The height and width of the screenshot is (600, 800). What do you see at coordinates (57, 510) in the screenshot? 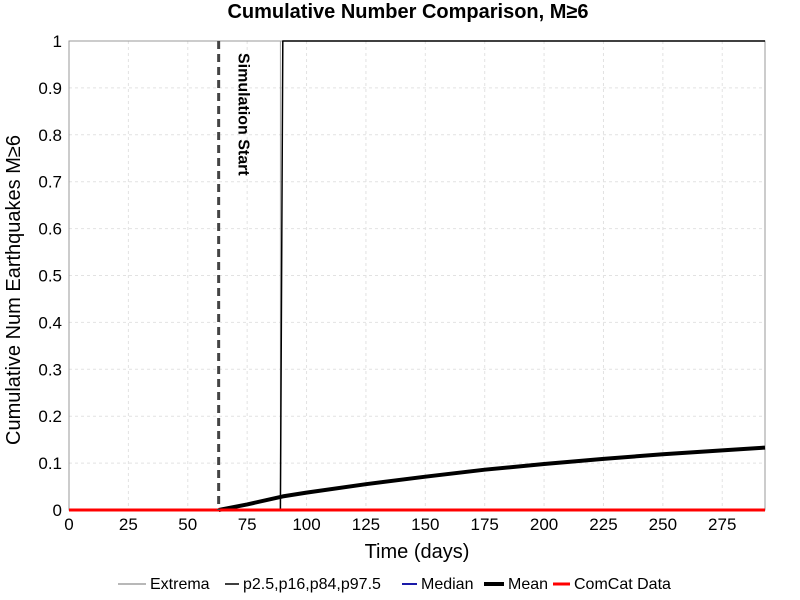
I see `y-tick-label: 0` at bounding box center [57, 510].